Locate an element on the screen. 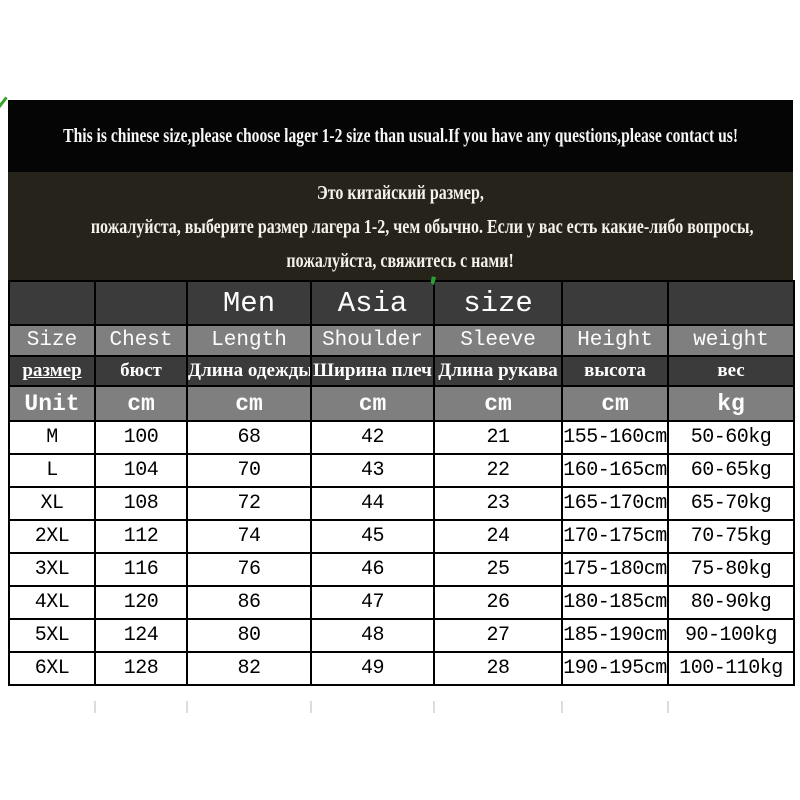 The height and width of the screenshot is (800, 800). table-row-4xl: 4XL 120 86 47 26 180-185cm 80-90kg is located at coordinates (401, 602).